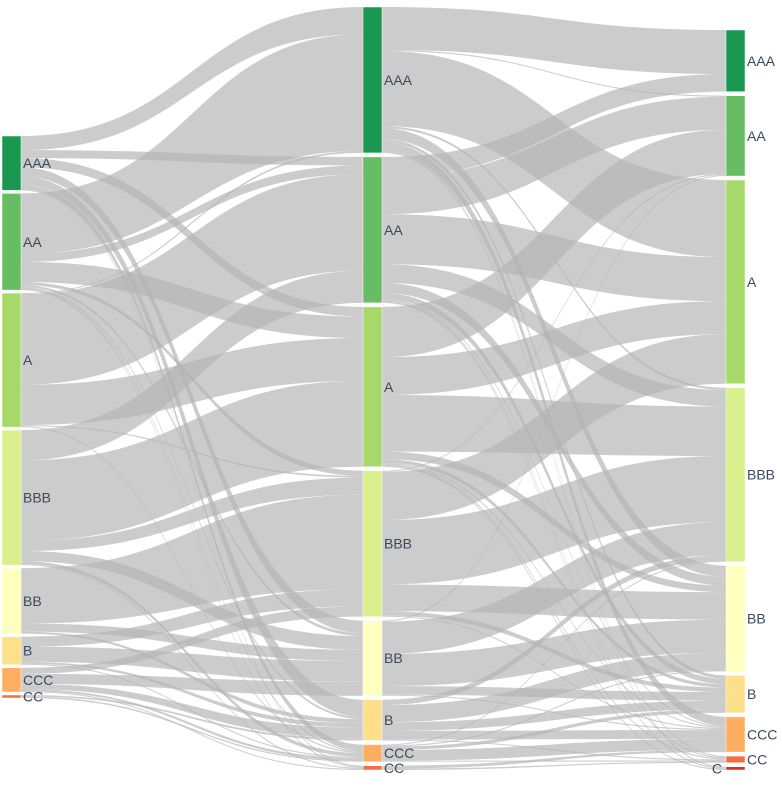 Image resolution: width=782 pixels, height=793 pixels. I want to click on node-a-col2, so click(735, 281).